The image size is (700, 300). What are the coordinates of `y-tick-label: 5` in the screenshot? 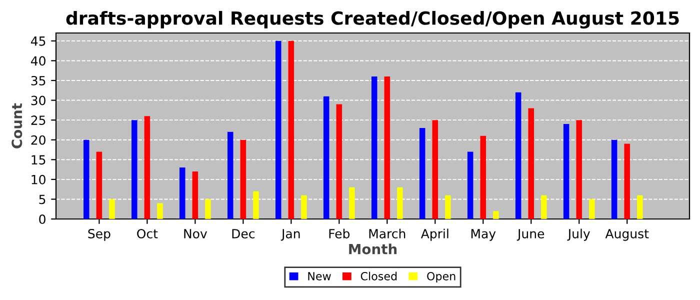 It's located at (42, 199).